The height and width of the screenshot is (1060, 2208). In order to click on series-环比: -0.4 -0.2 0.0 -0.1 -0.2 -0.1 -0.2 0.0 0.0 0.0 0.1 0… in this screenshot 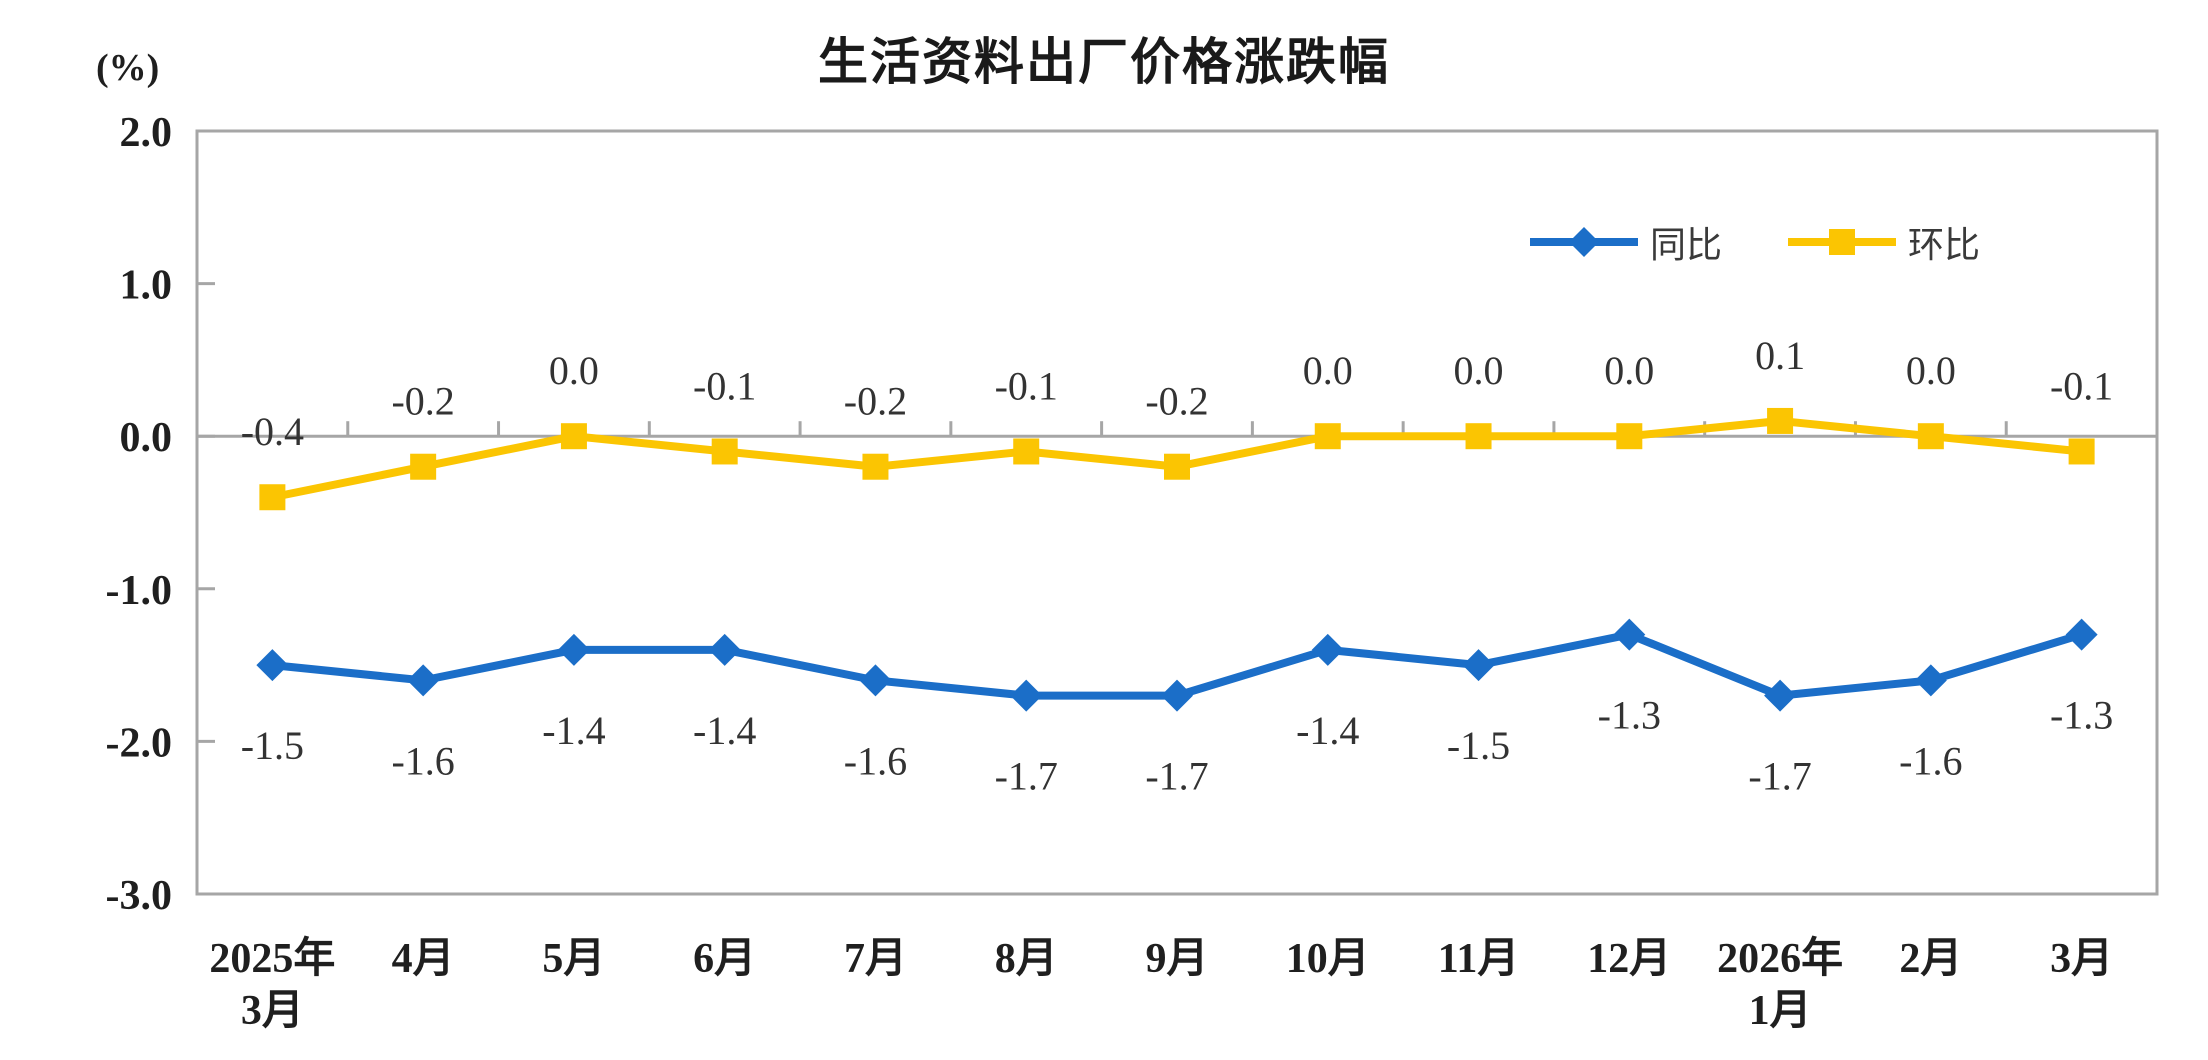, I will do `click(1177, 422)`.